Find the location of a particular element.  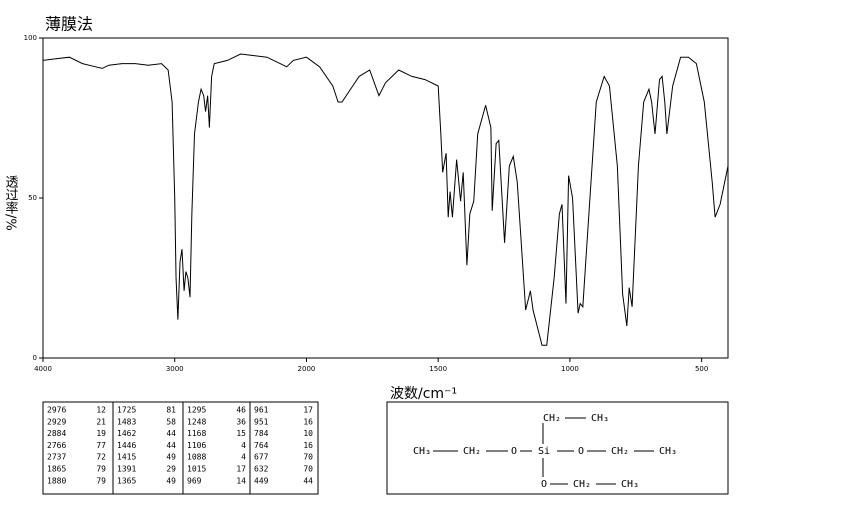

peak-wavenumber: 677 is located at coordinates (261, 457).